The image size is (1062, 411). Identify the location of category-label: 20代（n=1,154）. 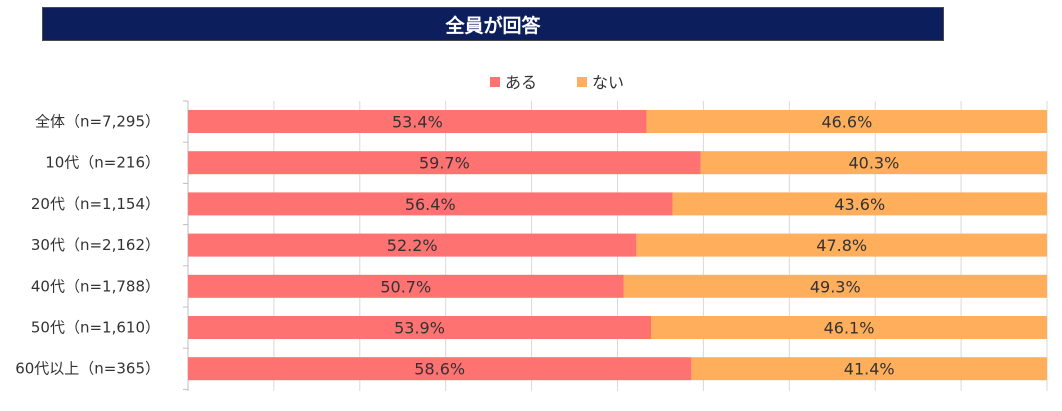
(95, 204).